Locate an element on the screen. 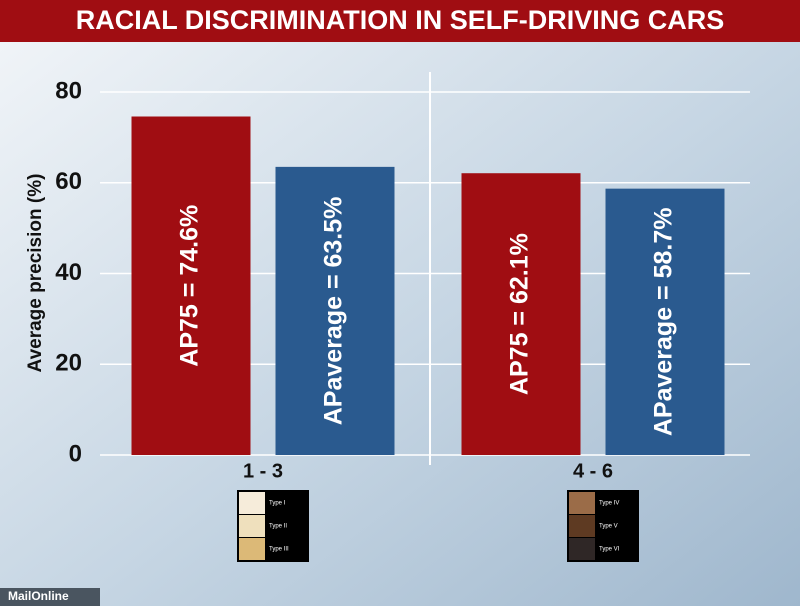  y-tick-label: 80 is located at coordinates (68, 90).